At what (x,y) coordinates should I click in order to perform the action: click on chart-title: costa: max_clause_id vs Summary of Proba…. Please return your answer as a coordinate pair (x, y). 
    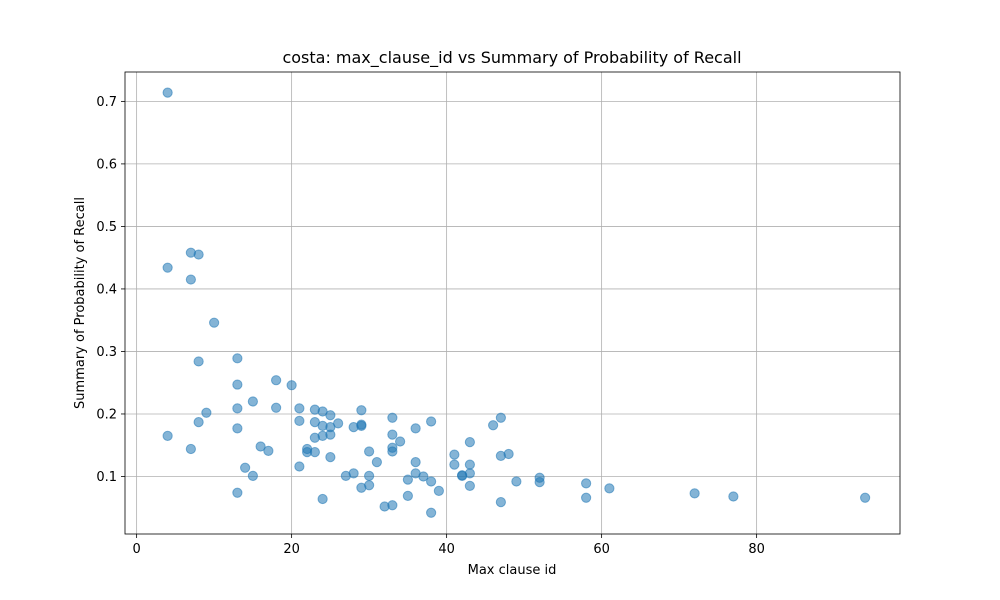
    Looking at the image, I should click on (511, 58).